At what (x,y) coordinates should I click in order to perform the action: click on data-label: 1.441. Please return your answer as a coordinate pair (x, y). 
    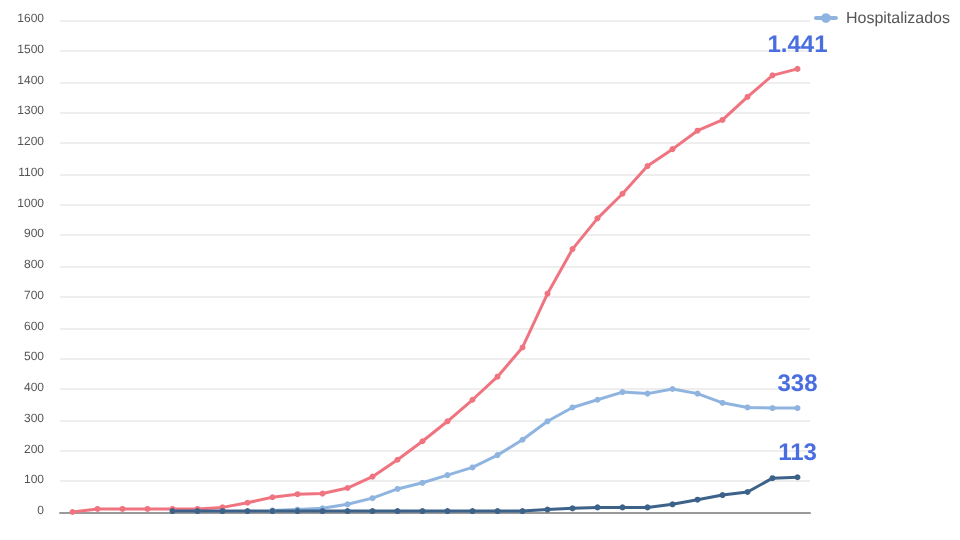
    Looking at the image, I should click on (798, 43).